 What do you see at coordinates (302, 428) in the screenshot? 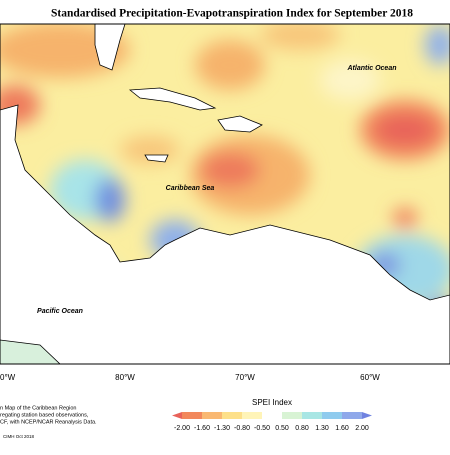
I see `legend-tick-label: 0.80` at bounding box center [302, 428].